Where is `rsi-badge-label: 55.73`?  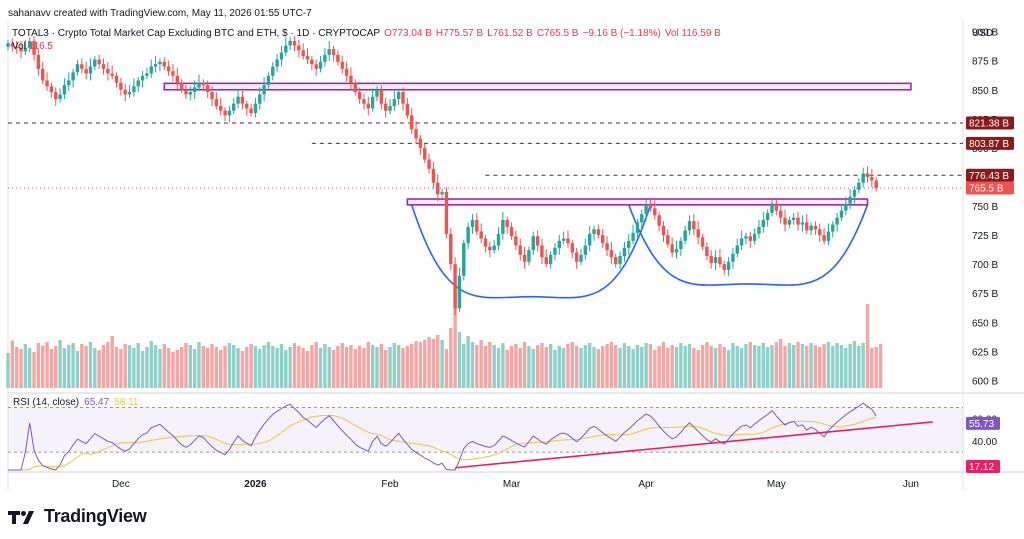 rsi-badge-label: 55.73 is located at coordinates (981, 424).